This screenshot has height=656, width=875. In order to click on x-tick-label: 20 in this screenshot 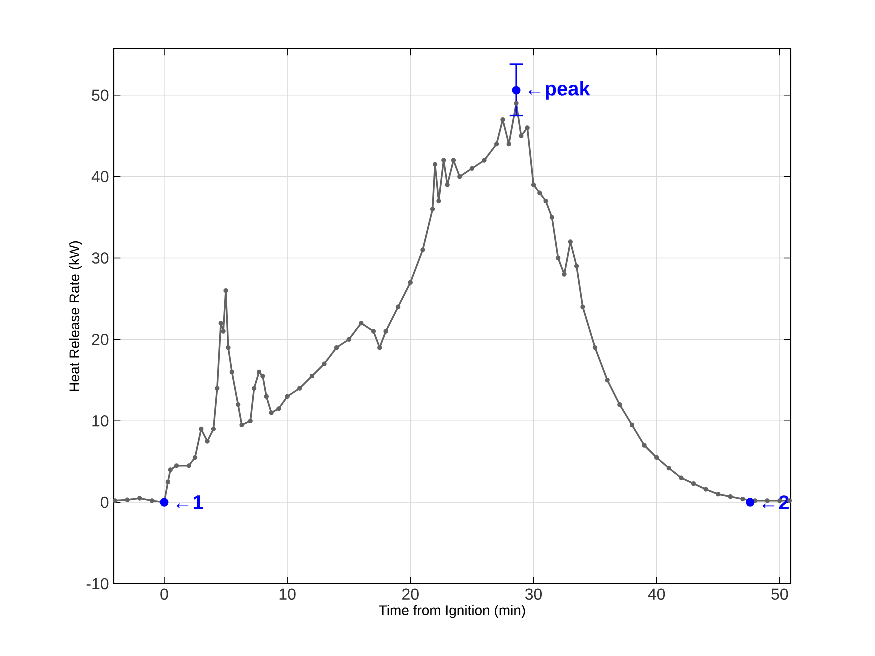, I will do `click(410, 594)`.